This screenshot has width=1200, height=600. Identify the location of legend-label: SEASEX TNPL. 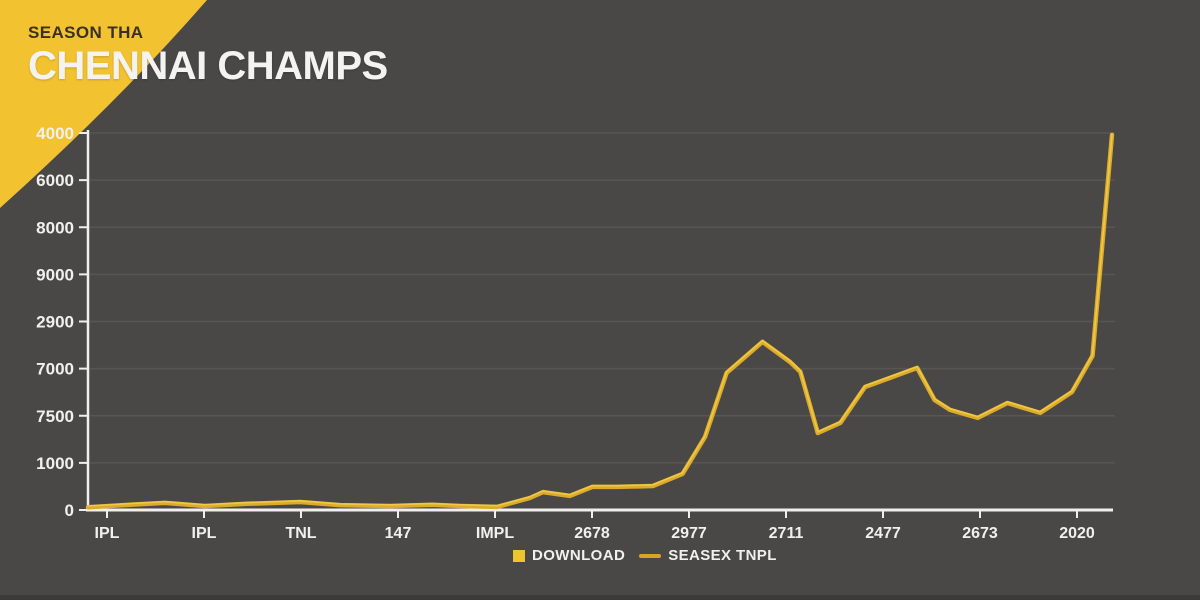
(722, 555).